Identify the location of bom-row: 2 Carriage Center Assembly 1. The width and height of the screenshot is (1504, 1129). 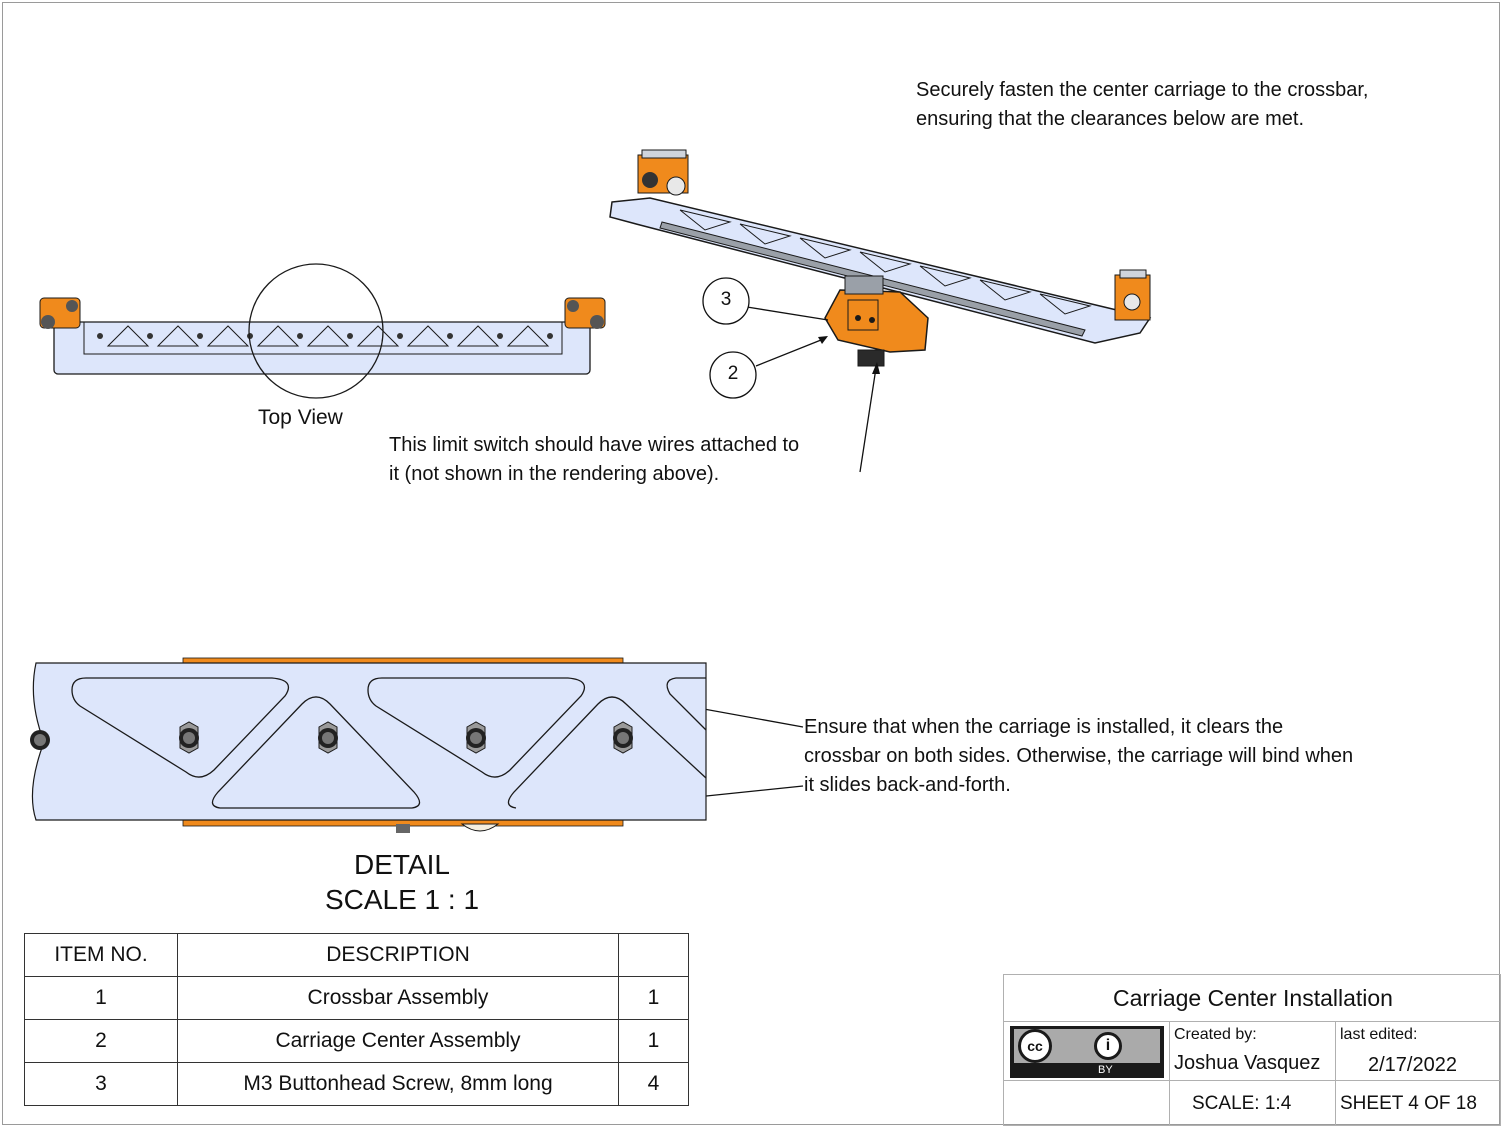
(356, 1041).